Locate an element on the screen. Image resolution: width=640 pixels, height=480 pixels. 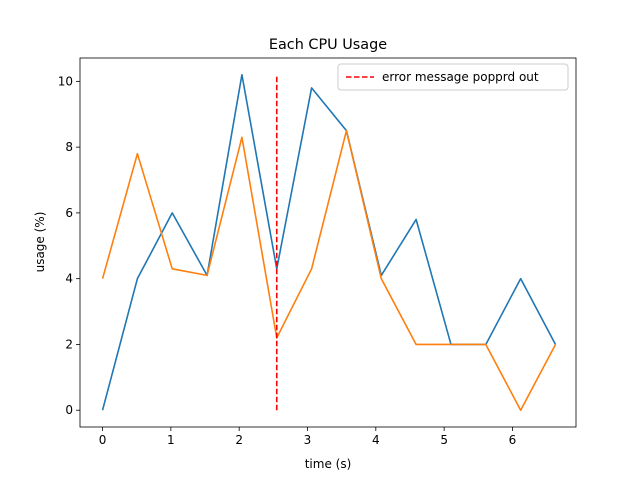
x-tick-label: 0 is located at coordinates (103, 440).